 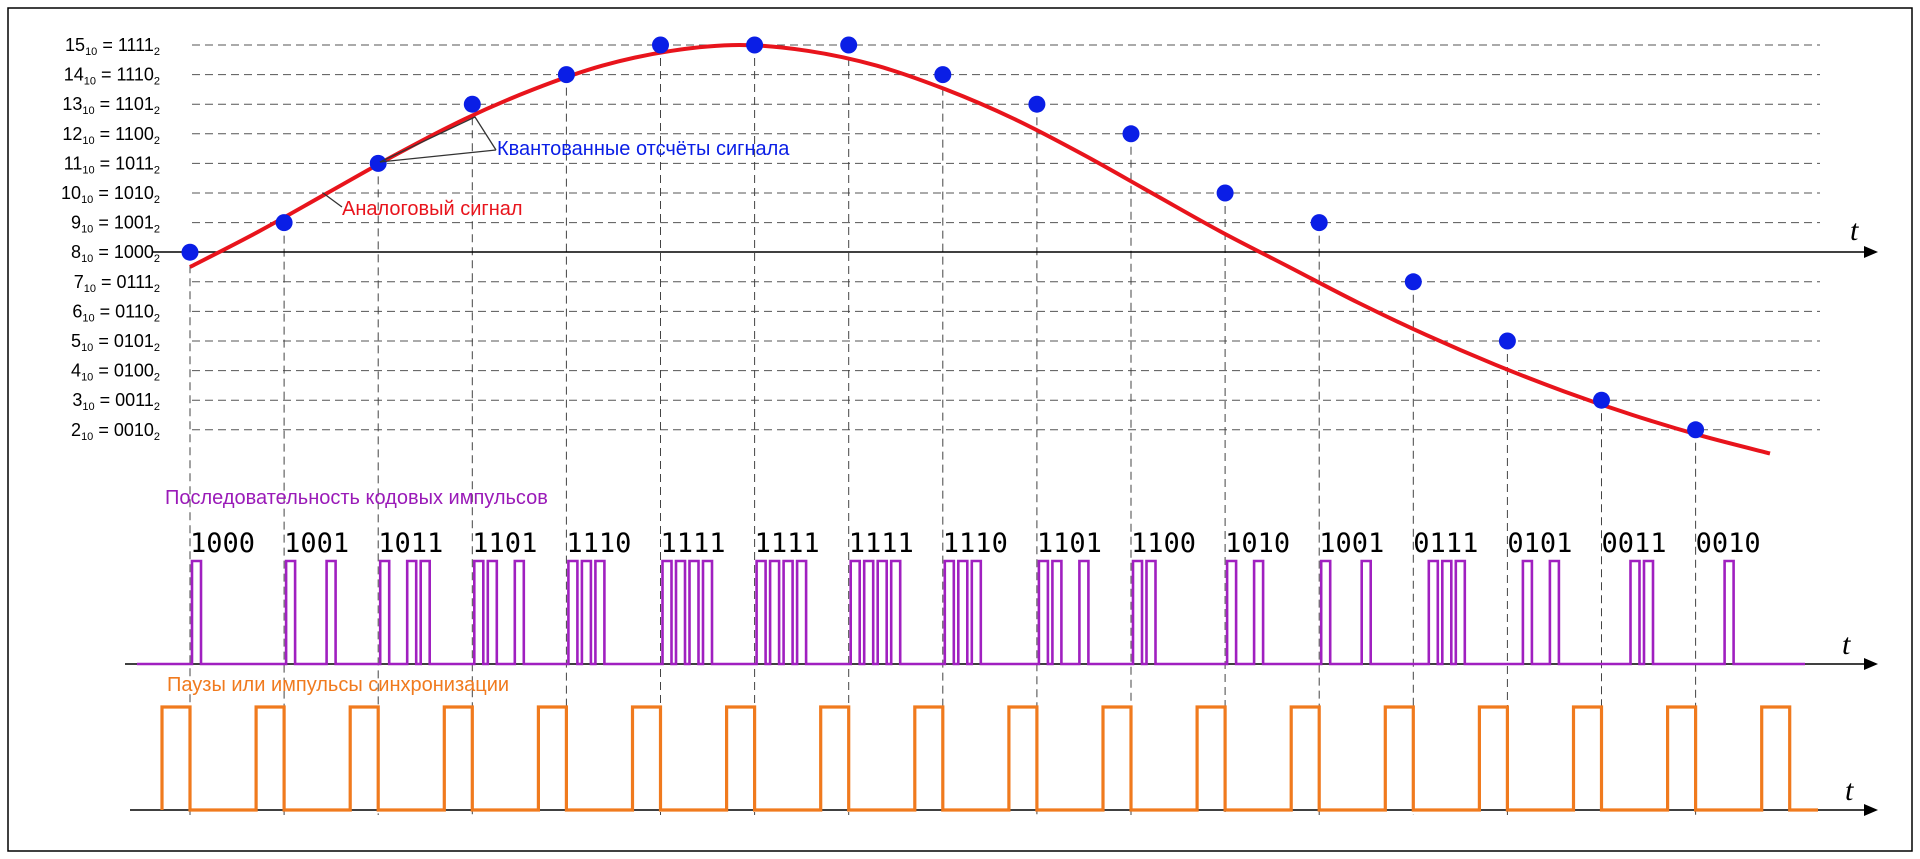 What do you see at coordinates (222, 543) in the screenshot?
I see `code-label: 1000` at bounding box center [222, 543].